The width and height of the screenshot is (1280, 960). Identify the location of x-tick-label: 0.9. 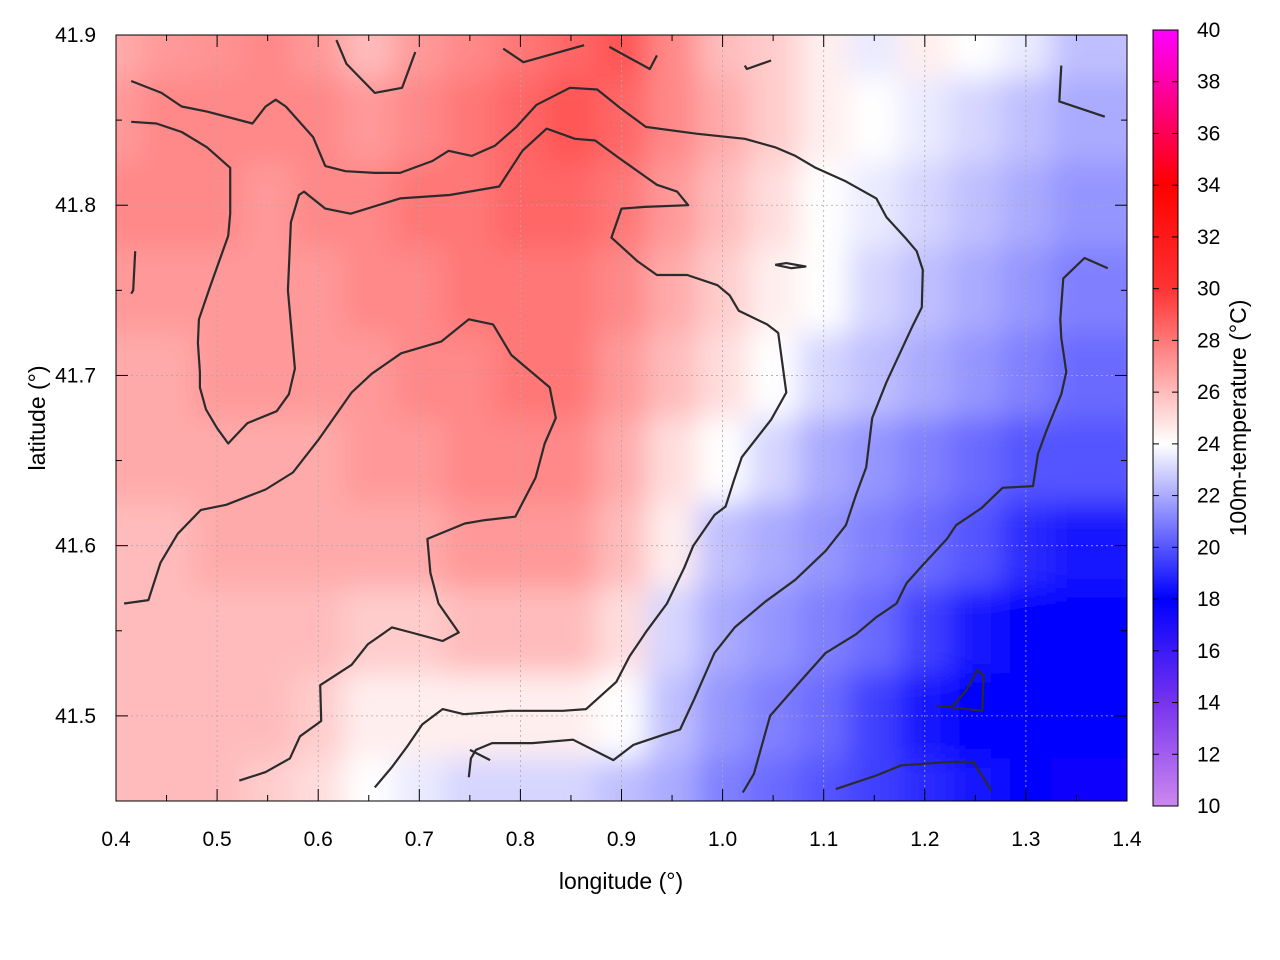
(621, 839).